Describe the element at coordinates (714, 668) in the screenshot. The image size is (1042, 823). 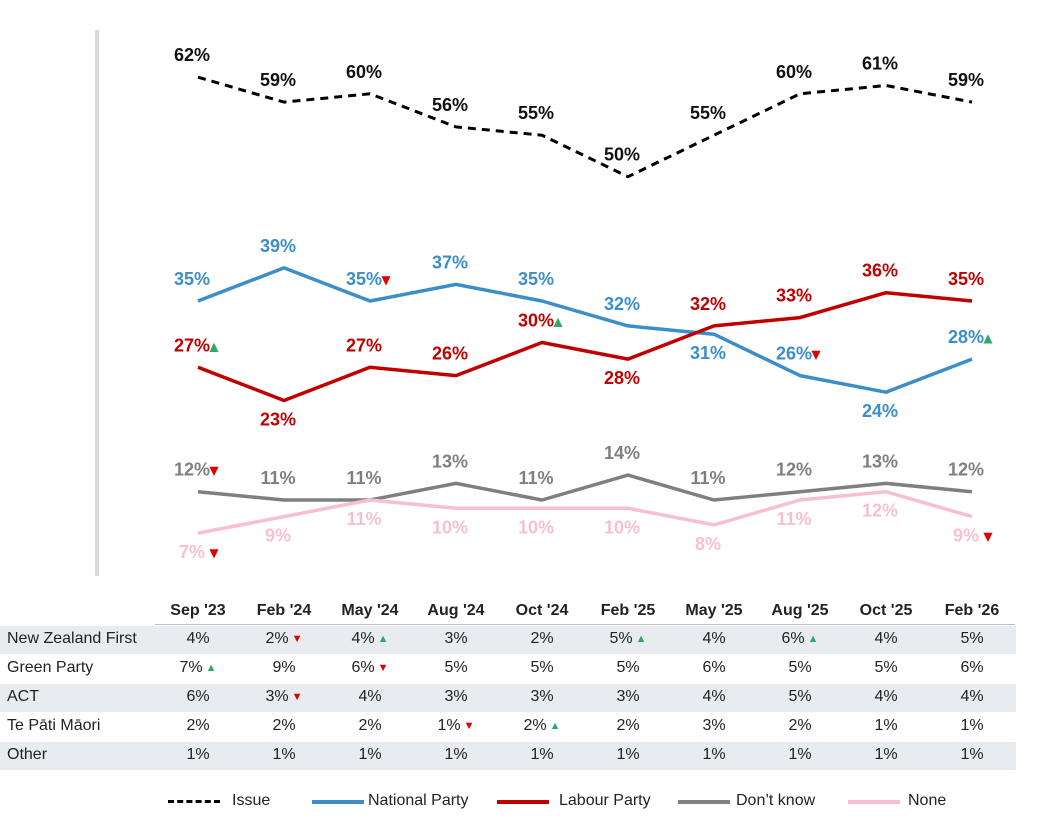
I see `table-cell: 6%` at that location.